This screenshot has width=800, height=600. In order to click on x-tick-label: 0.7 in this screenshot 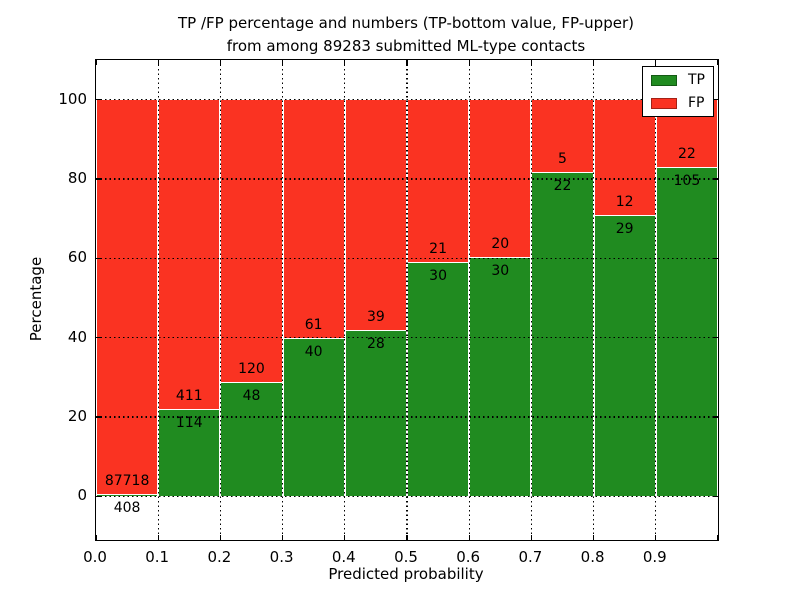, I will do `click(530, 557)`.